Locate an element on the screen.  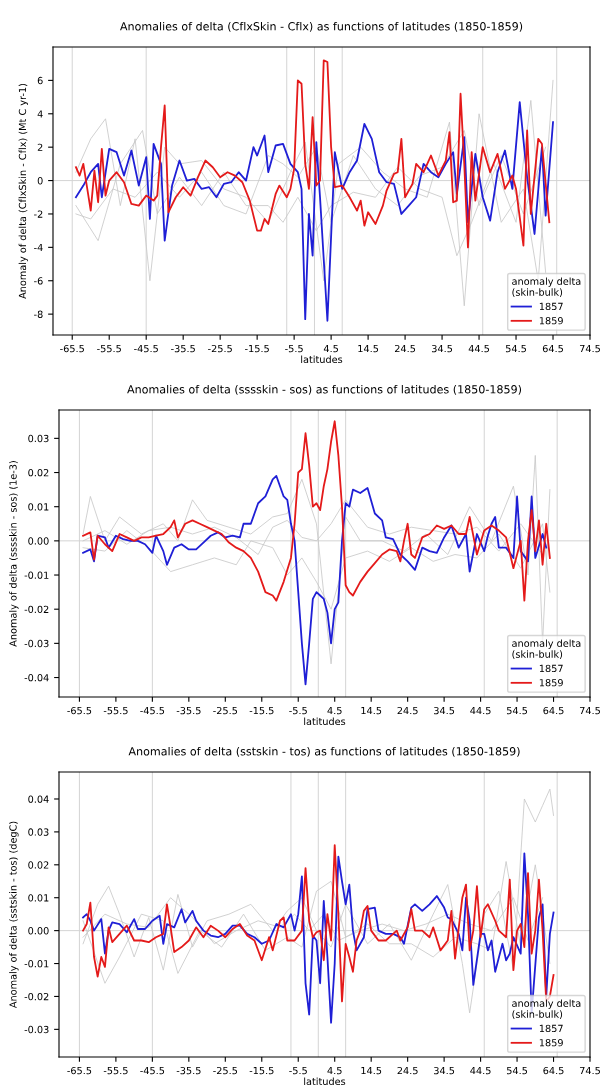
y-axis-title: Anomaly of delta (sstskin - tos) (degC) is located at coordinates (14, 915).